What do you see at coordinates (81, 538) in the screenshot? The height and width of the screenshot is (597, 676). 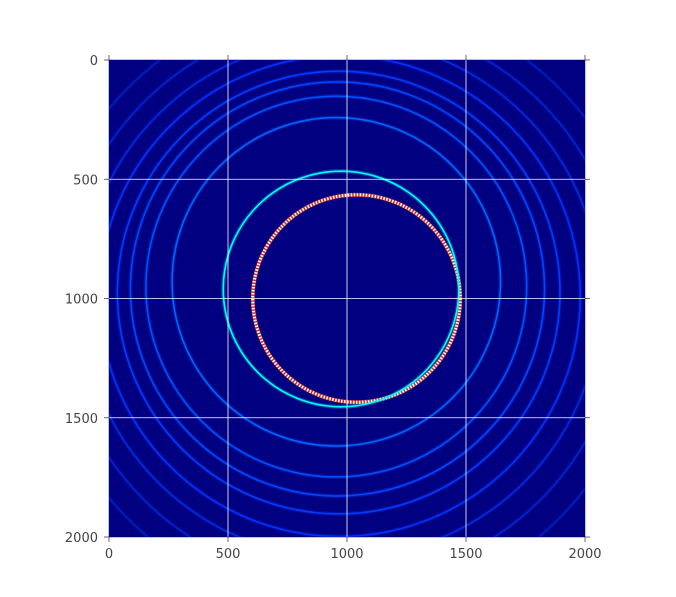 I see `y-tick-label: 2000` at bounding box center [81, 538].